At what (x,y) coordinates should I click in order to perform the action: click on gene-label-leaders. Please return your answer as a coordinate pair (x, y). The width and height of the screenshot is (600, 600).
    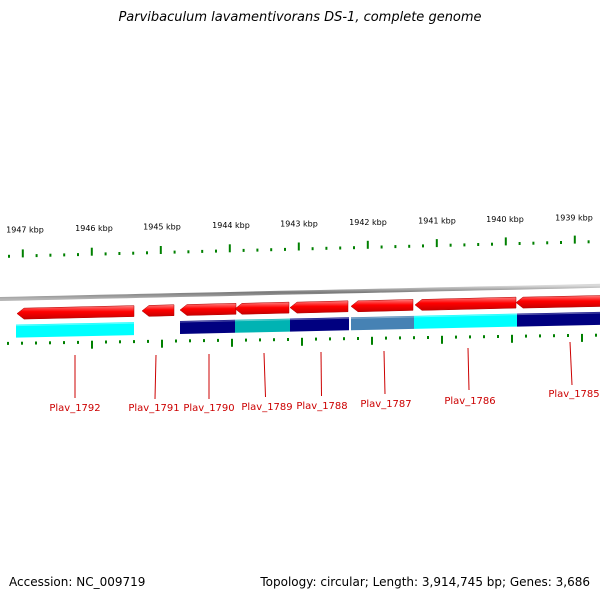
    Looking at the image, I should click on (323, 370).